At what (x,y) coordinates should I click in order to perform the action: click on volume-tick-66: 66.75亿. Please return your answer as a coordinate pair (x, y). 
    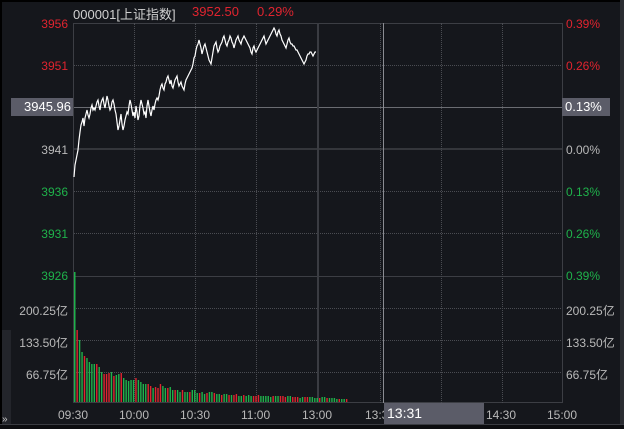
    Looking at the image, I should click on (46, 375).